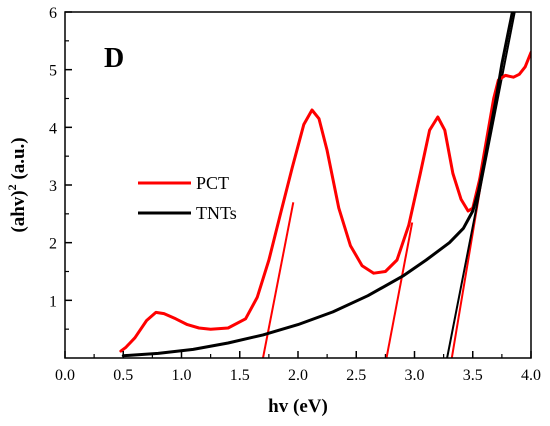  Describe the element at coordinates (53, 244) in the screenshot. I see `y-tick-label: 2` at that location.